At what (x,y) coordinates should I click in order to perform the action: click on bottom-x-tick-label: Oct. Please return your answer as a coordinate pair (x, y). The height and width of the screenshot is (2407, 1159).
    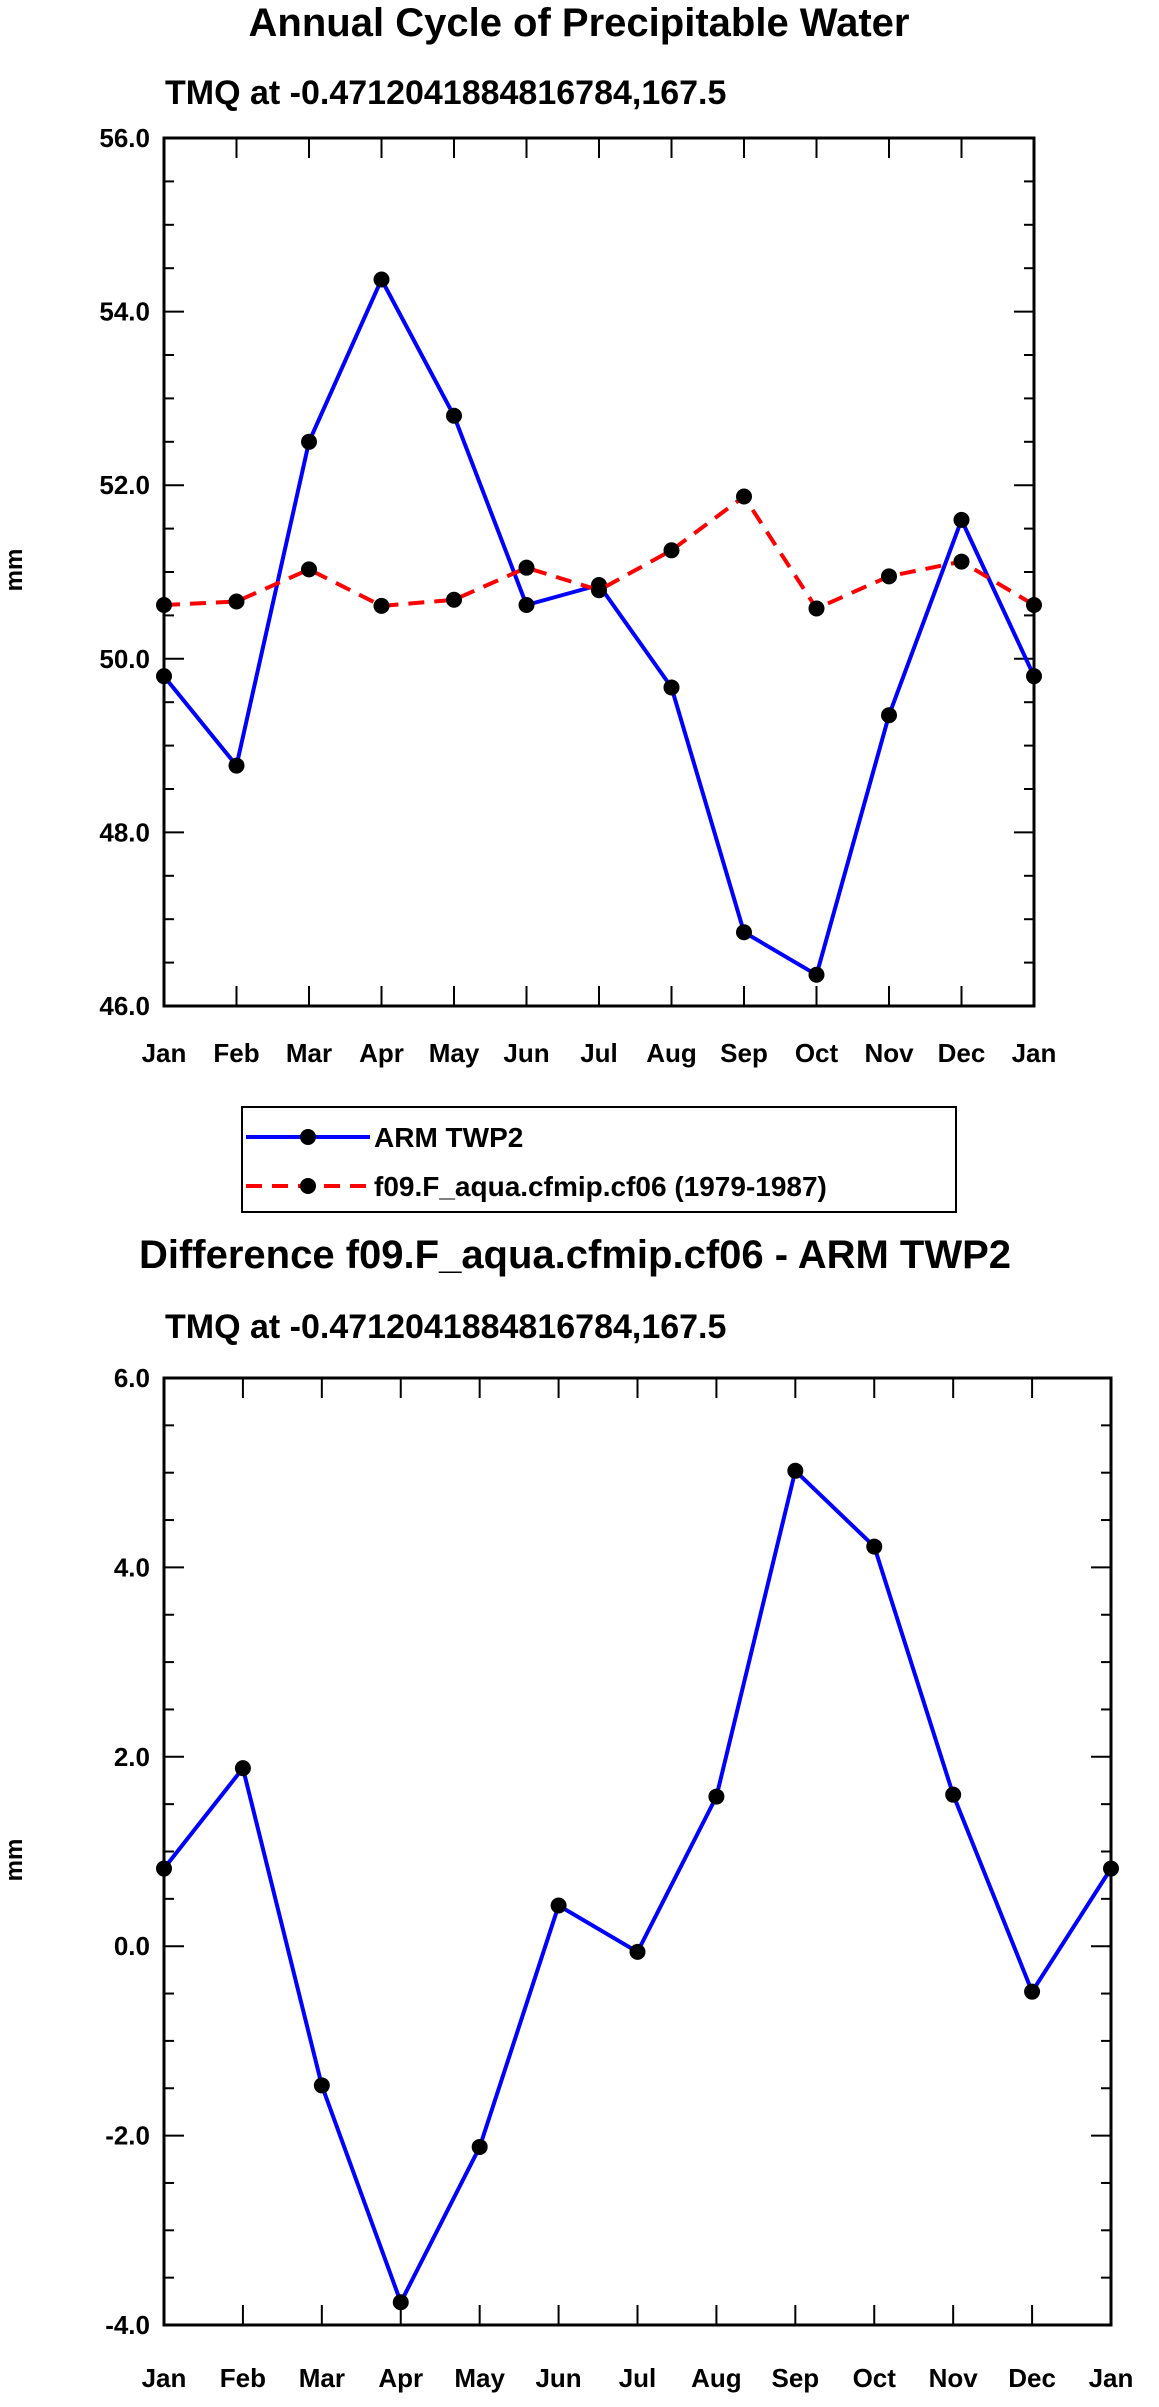
    Looking at the image, I should click on (875, 2378).